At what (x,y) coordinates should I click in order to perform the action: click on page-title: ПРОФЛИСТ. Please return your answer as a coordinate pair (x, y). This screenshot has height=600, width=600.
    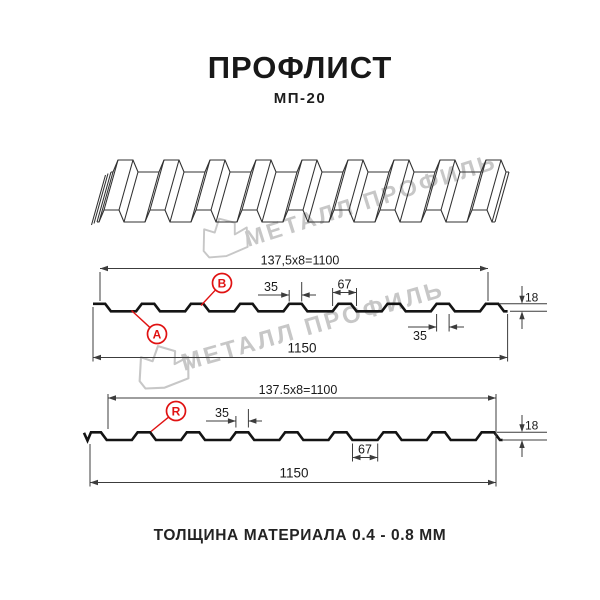
    Looking at the image, I should click on (300, 67).